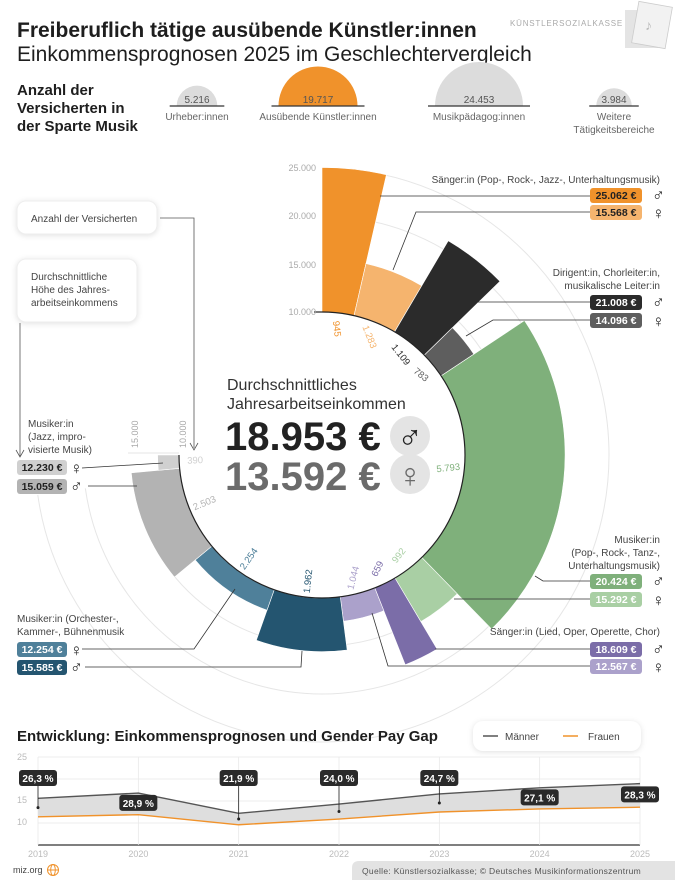 The image size is (675, 885). What do you see at coordinates (22, 800) in the screenshot?
I see `svg-text: 15` at bounding box center [22, 800].